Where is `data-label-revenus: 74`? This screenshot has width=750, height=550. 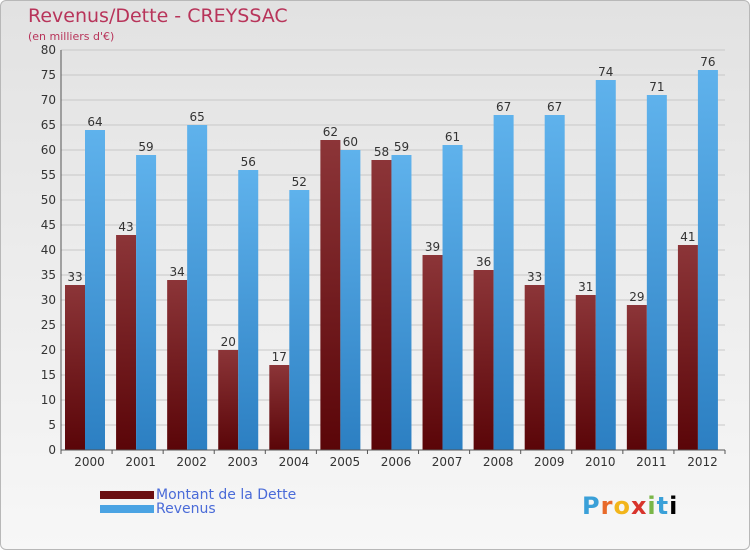
data-label-revenus: 74 is located at coordinates (605, 72).